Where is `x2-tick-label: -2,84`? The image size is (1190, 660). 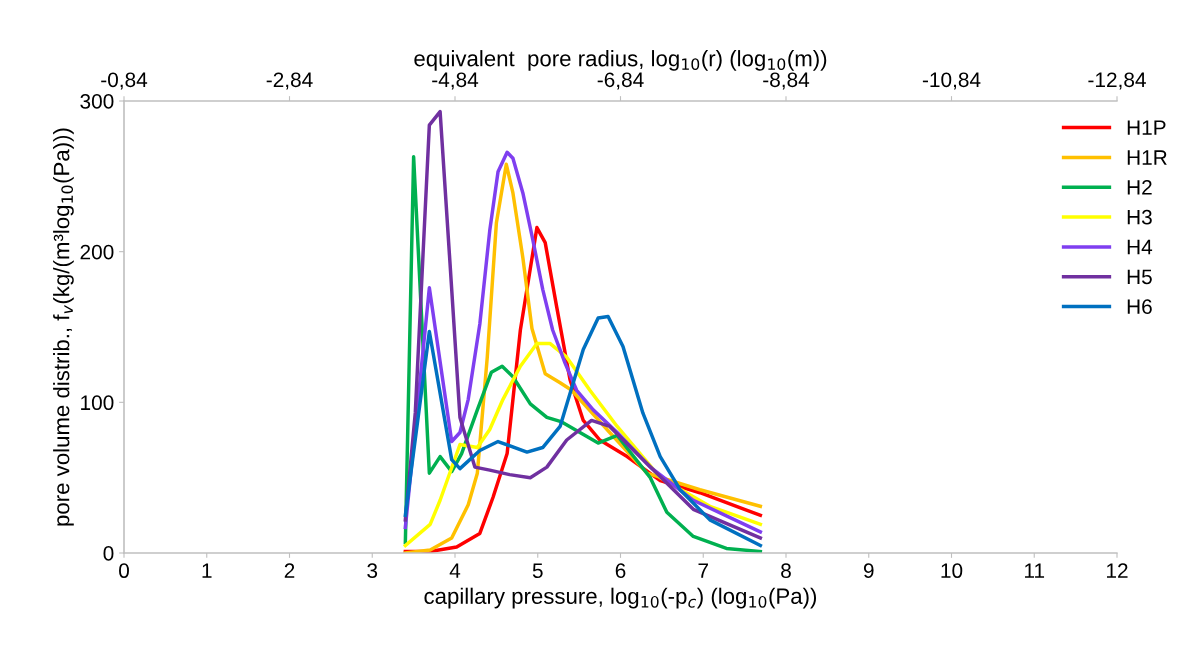 x2-tick-label: -2,84 is located at coordinates (289, 81).